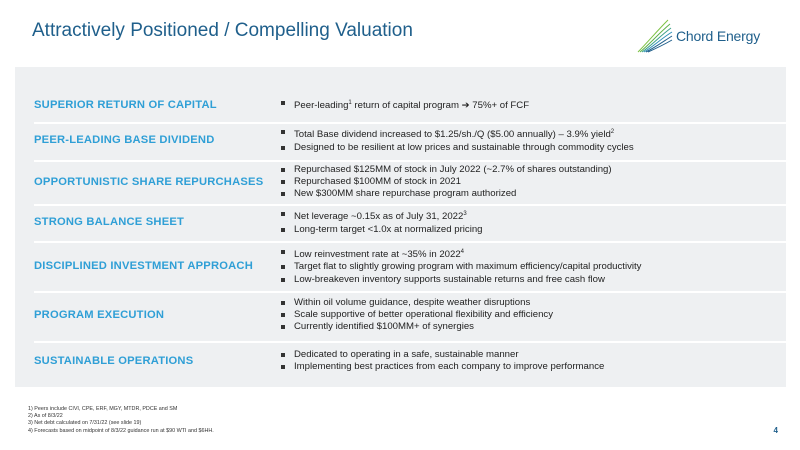 This screenshot has width=800, height=450. I want to click on bullet-item: Low reinvestment rate at ~35% in 20224, so click(533, 253).